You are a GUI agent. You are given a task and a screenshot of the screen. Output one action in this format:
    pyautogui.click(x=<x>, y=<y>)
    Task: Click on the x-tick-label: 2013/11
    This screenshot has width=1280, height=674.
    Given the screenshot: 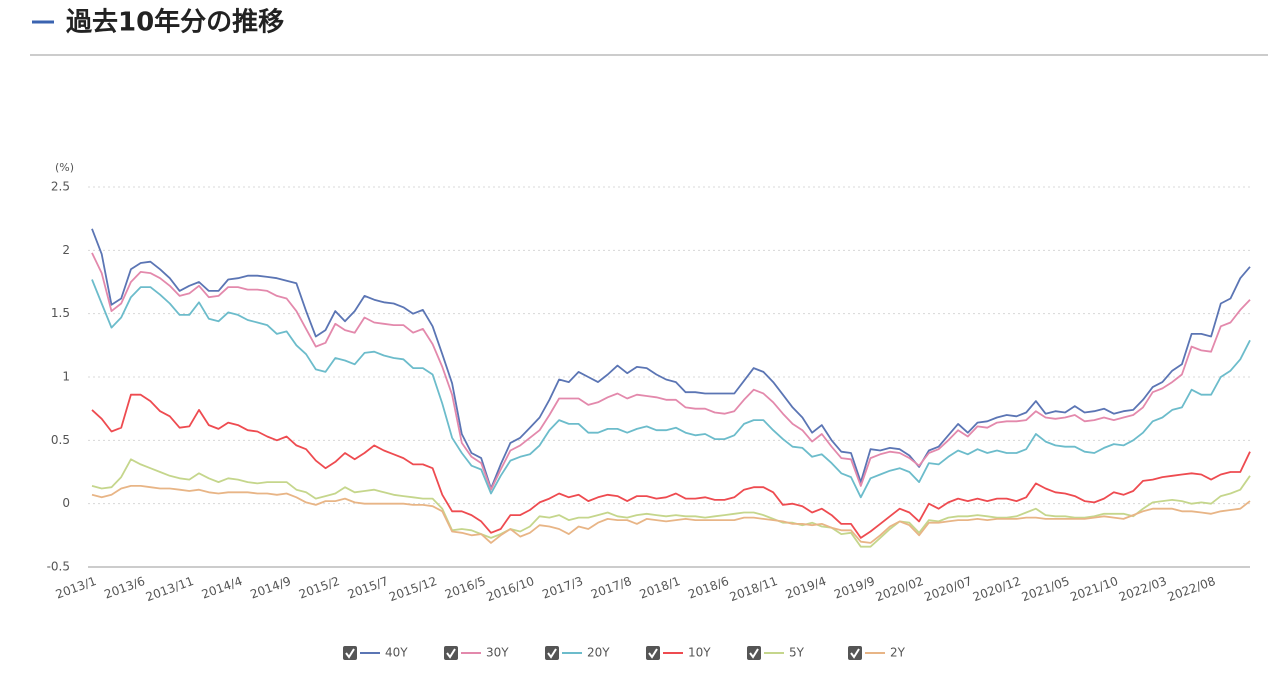 What is the action you would take?
    pyautogui.click(x=170, y=589)
    